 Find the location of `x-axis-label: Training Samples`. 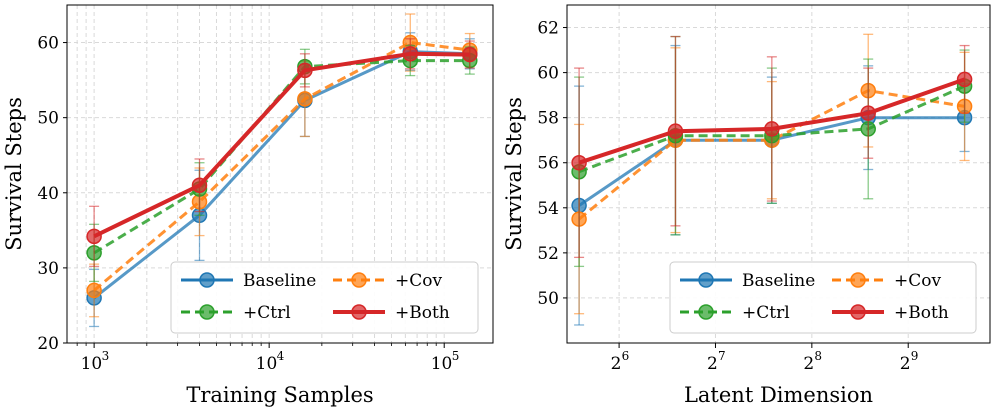

x-axis-label: Training Samples is located at coordinates (279, 395).